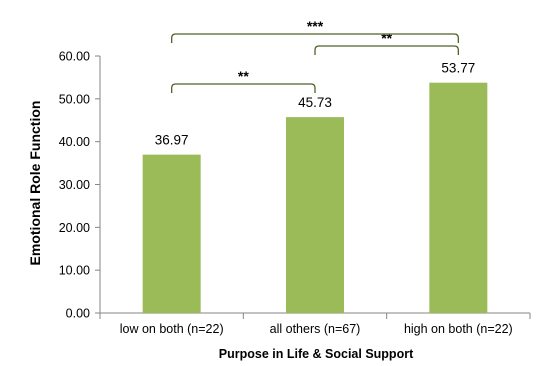 This screenshot has width=536, height=366. I want to click on x-tick-label: all others (n=67), so click(315, 329).